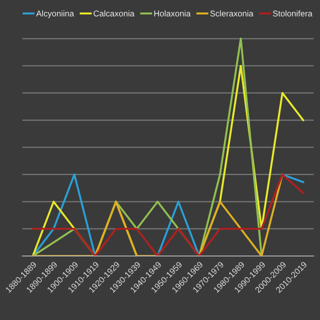 The image size is (320, 320). Describe the element at coordinates (172, 13) in the screenshot. I see `legend-label: Holaxonia` at that location.